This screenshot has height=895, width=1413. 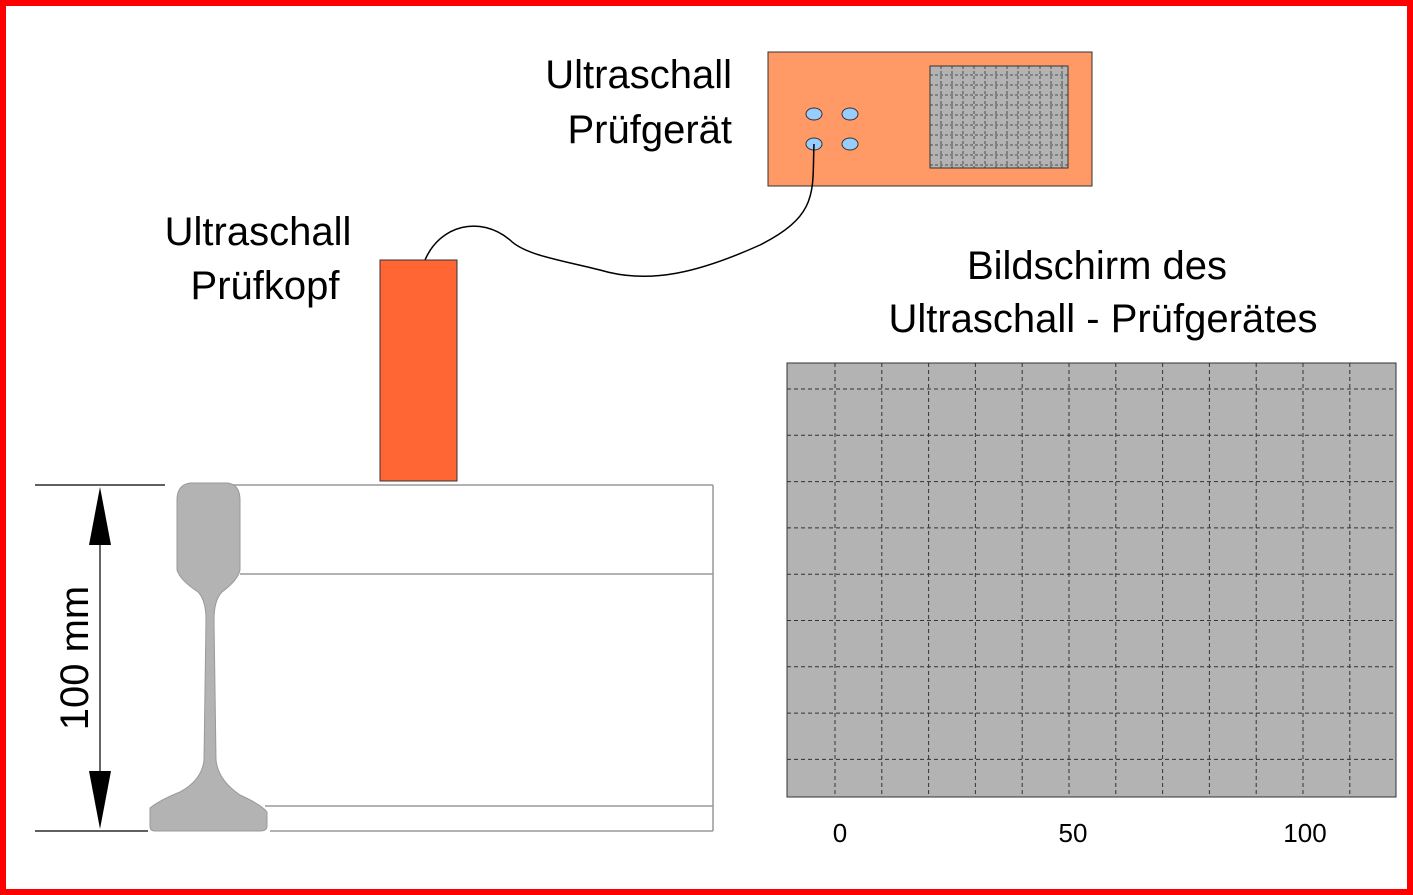 I want to click on device-label: Ultraschall, so click(x=638, y=75).